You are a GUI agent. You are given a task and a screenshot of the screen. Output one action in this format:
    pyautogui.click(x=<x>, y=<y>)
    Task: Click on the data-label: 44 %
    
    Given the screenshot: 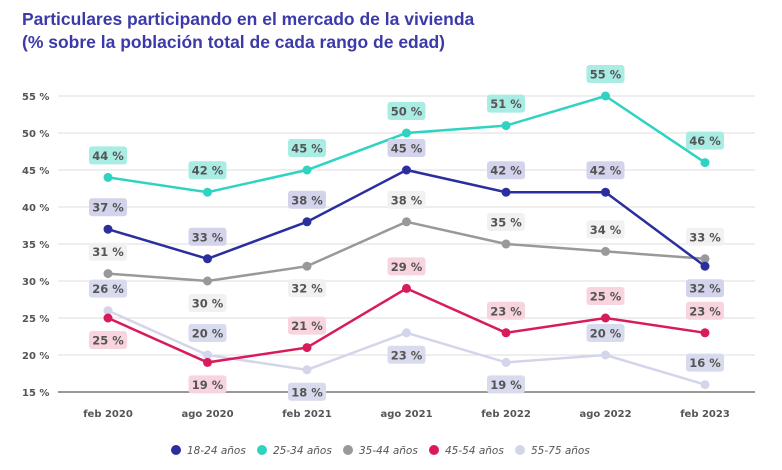 What is the action you would take?
    pyautogui.click(x=108, y=156)
    